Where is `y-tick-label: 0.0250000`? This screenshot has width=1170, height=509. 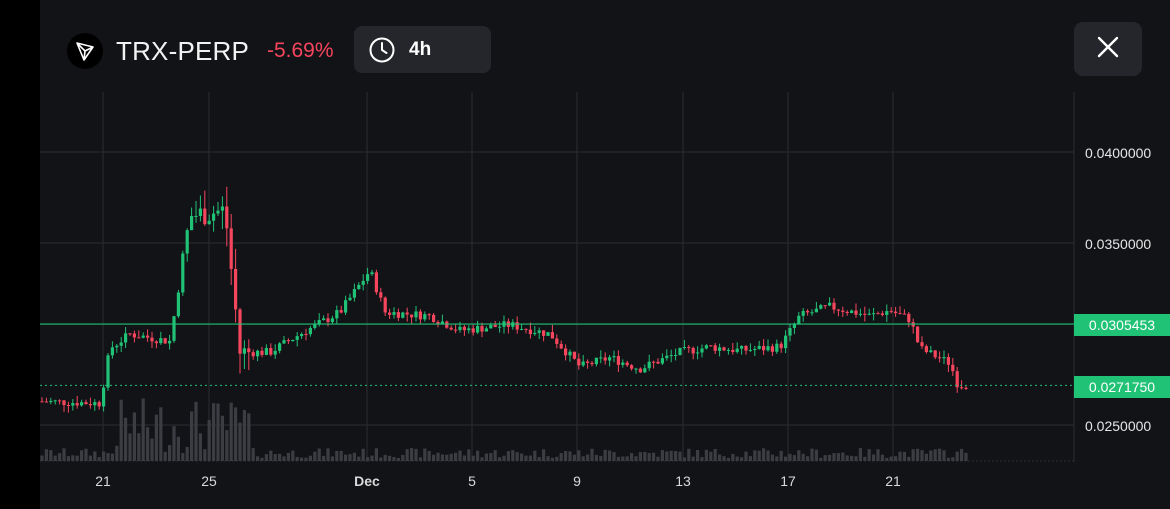
y-tick-label: 0.0250000 is located at coordinates (1118, 426).